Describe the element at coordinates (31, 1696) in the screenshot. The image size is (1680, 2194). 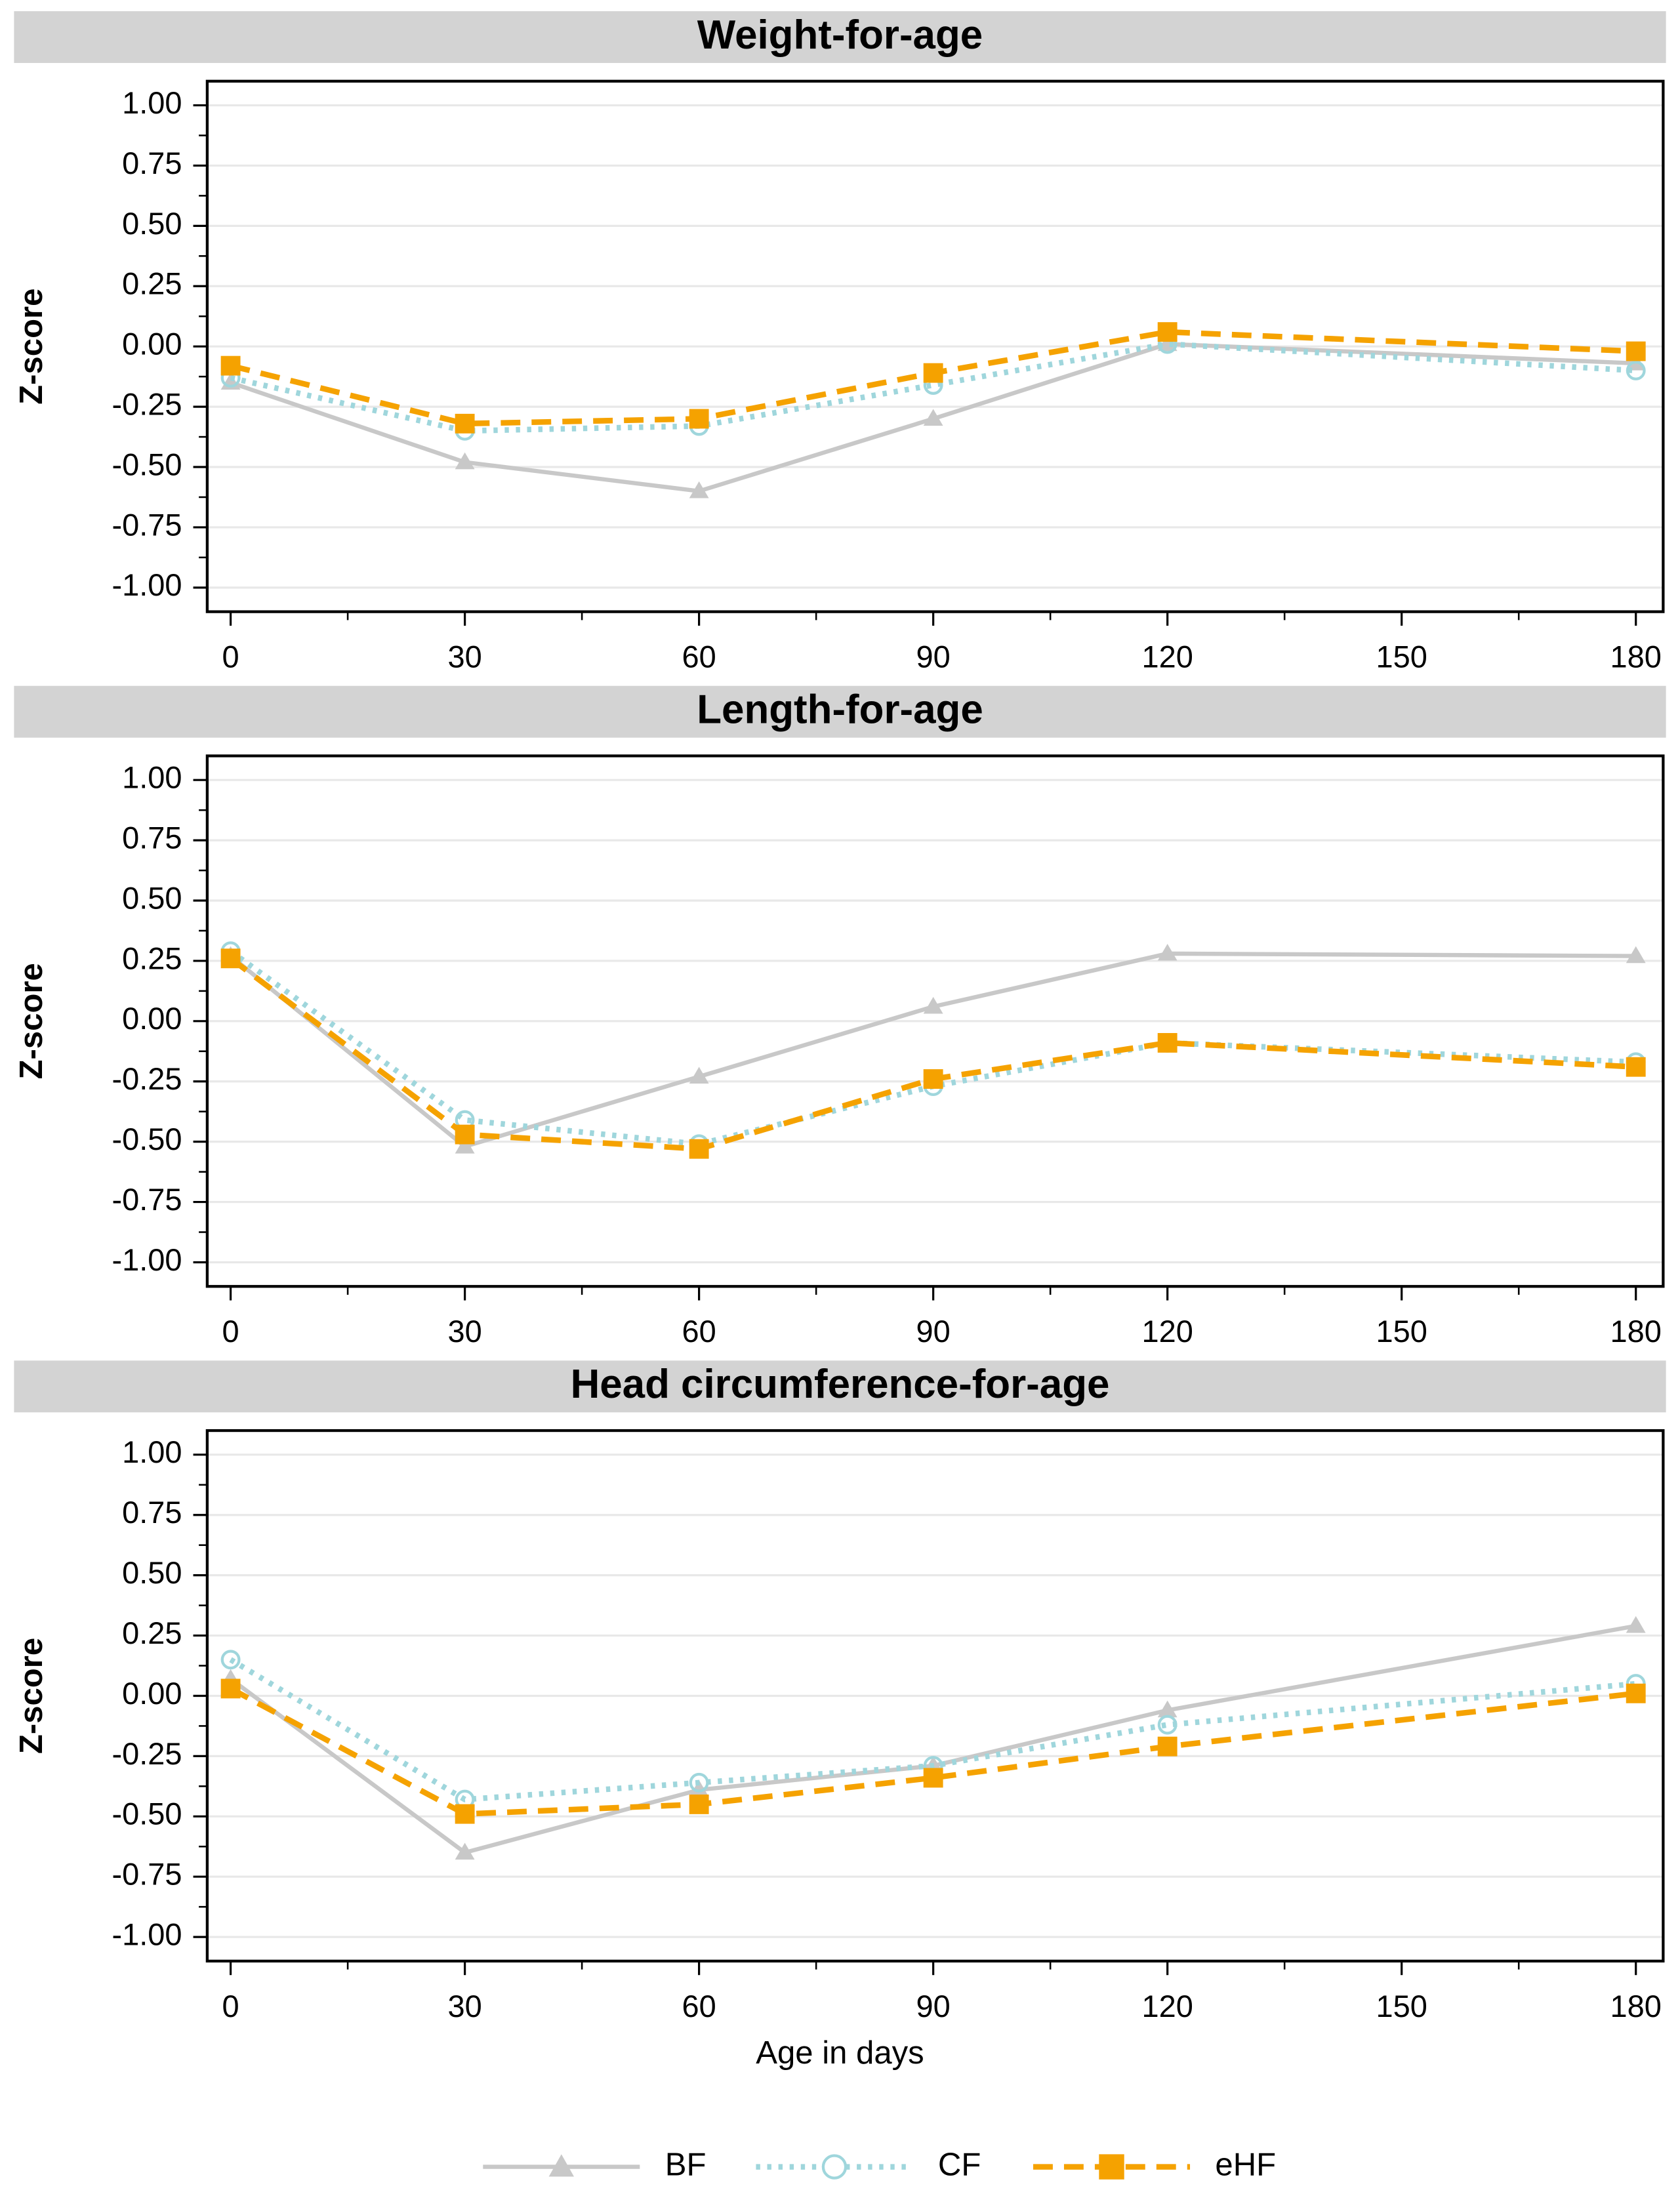
I see `y-axis-label: Z-score` at that location.